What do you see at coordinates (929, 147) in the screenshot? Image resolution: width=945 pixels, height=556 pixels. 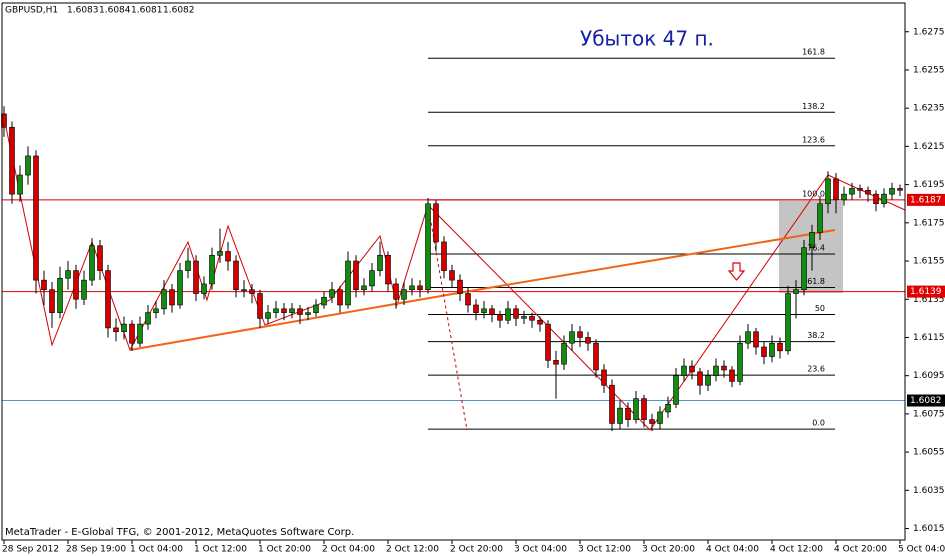 I see `y-tick-label: 1.6215` at bounding box center [929, 147].